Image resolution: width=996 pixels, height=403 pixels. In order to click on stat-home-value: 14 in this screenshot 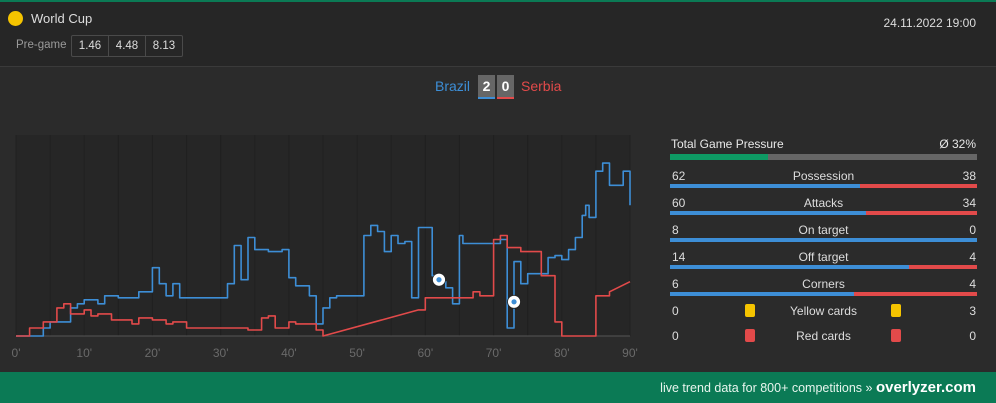, I will do `click(679, 257)`.